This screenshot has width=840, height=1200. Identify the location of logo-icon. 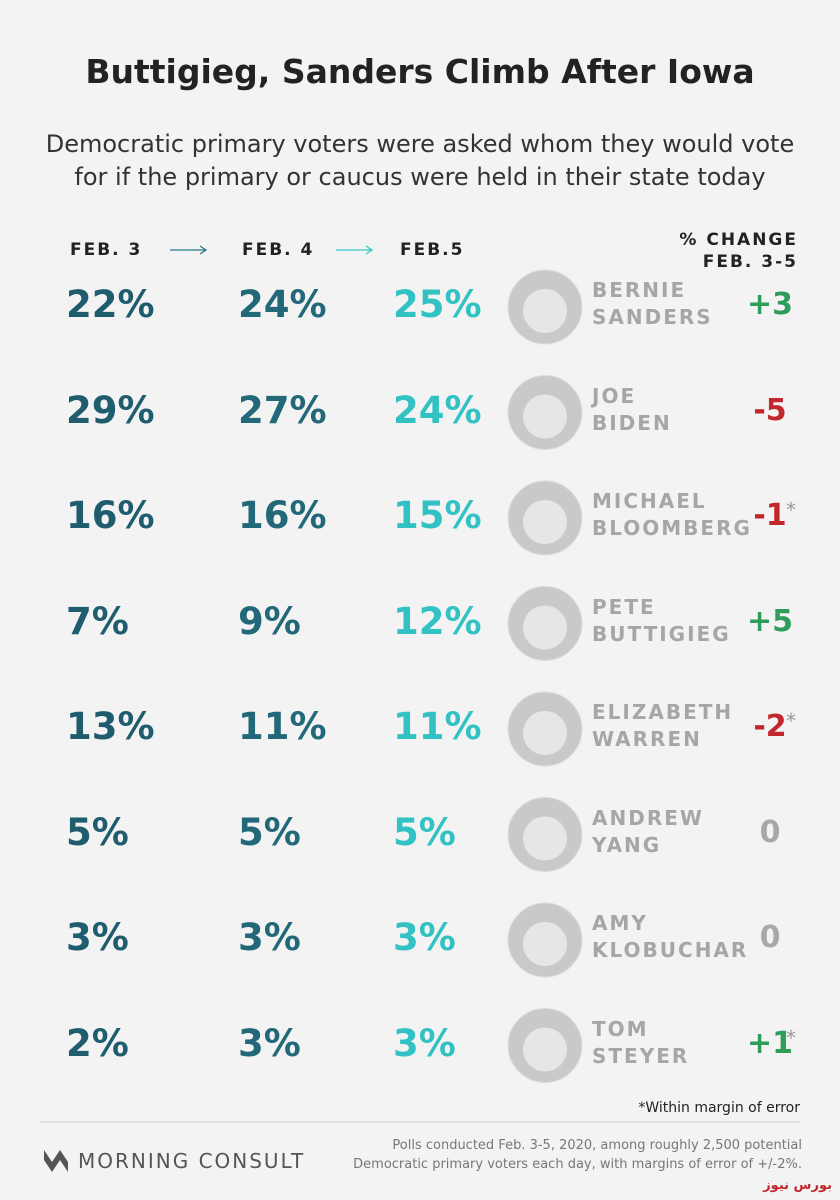
(56, 1161).